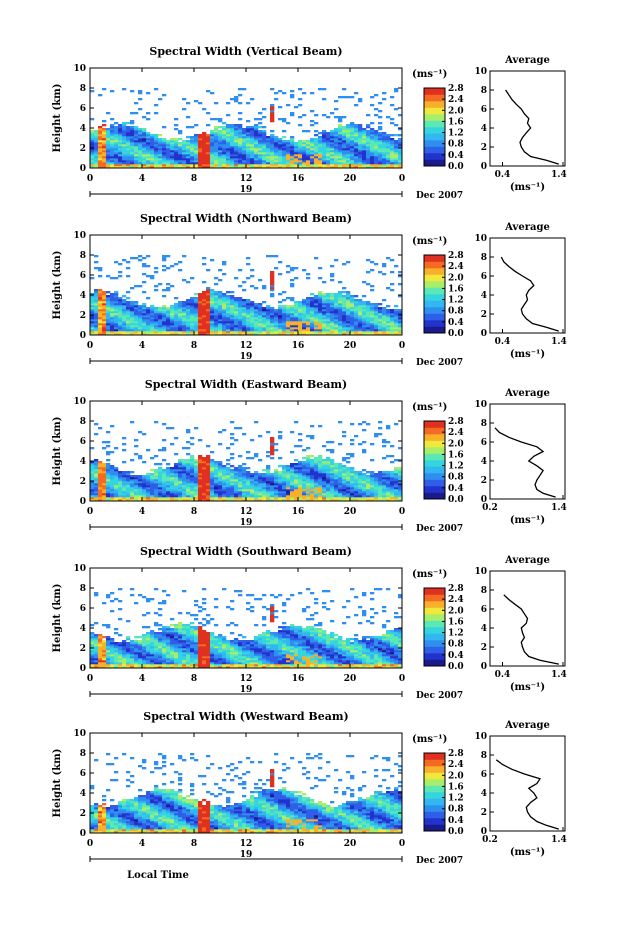 This screenshot has width=619, height=929. Describe the element at coordinates (434, 297) in the screenshot. I see `colorbar-segment` at that location.